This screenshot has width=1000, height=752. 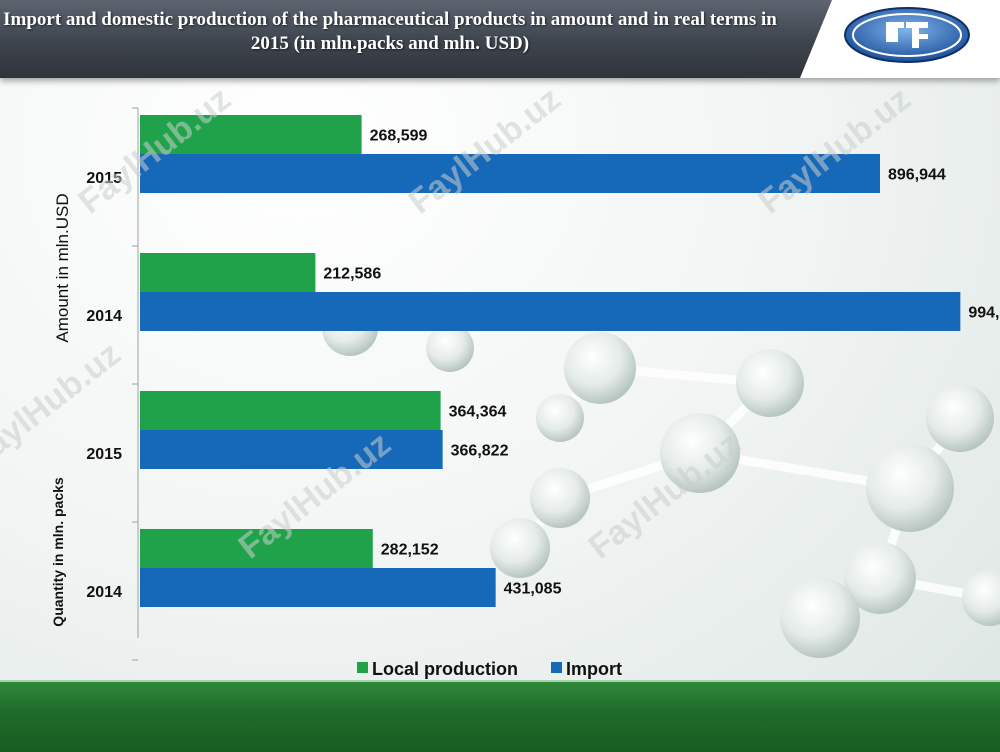 What do you see at coordinates (984, 313) in the screenshot?
I see `data-label-import: 994,349` at bounding box center [984, 313].